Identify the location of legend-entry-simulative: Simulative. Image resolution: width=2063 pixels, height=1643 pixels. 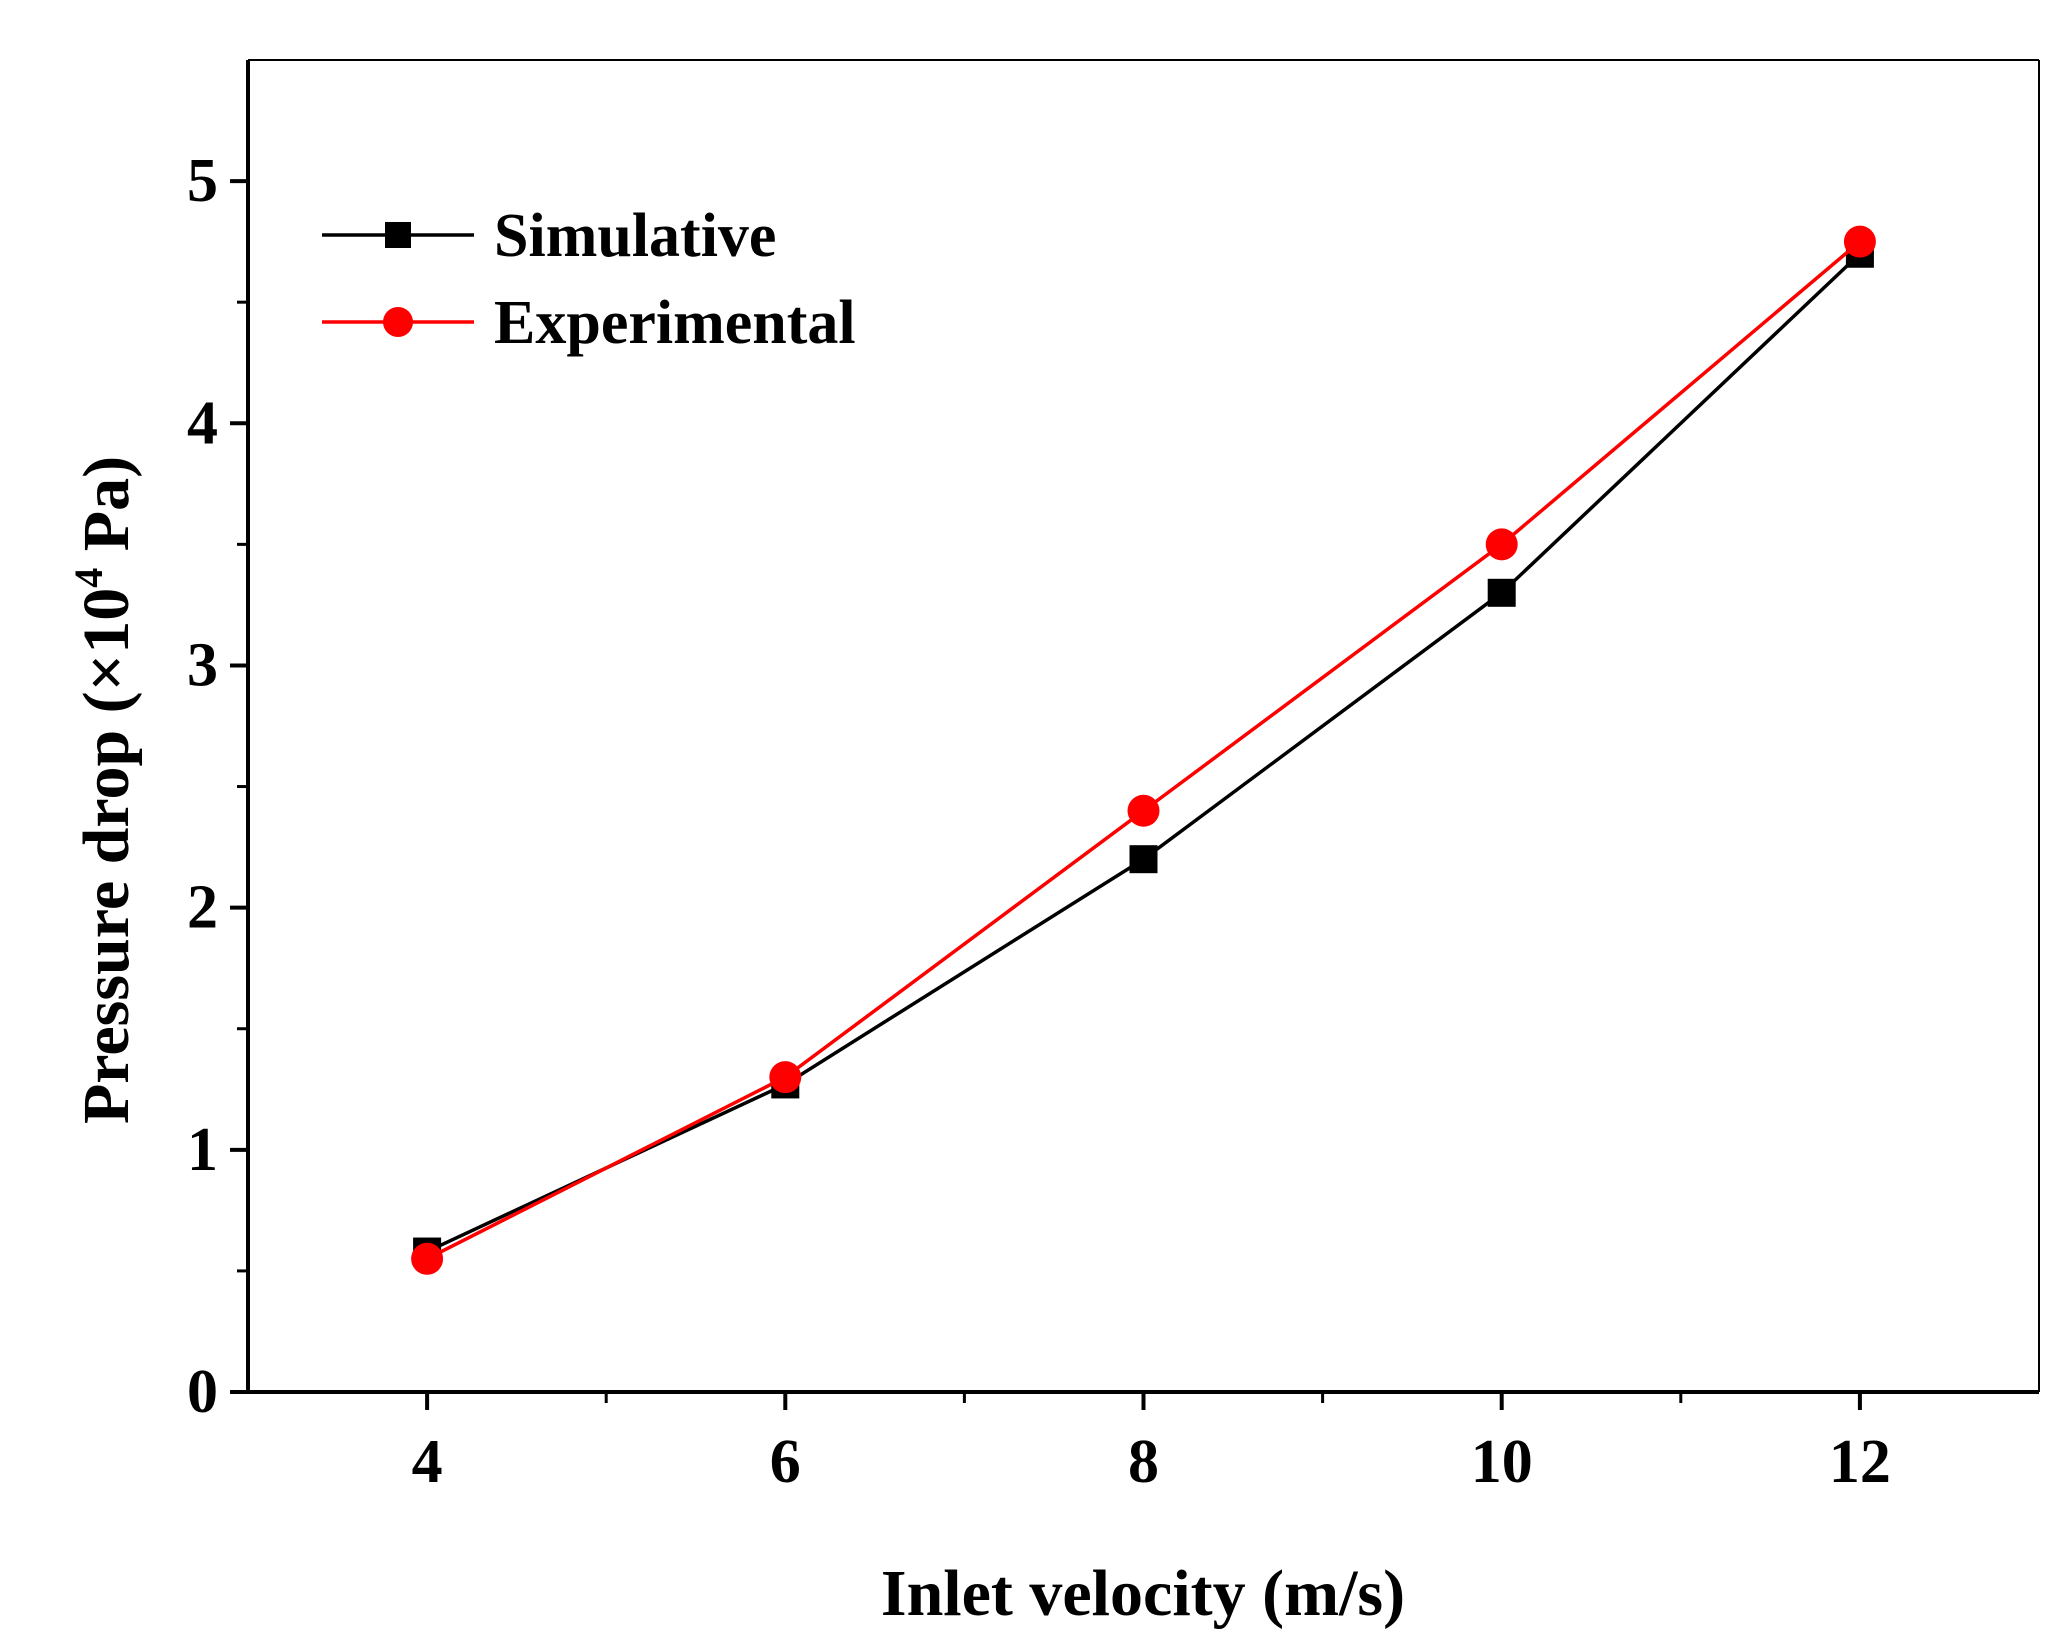
(549, 236).